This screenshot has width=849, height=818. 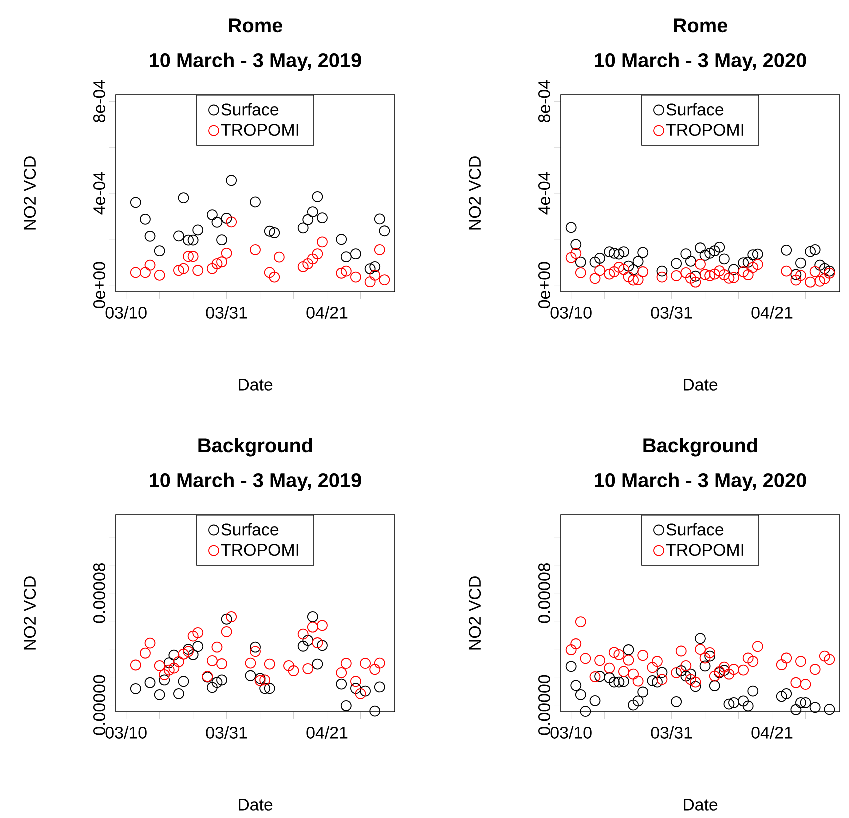 What do you see at coordinates (705, 550) in the screenshot?
I see `legend-label: TROPOMI` at bounding box center [705, 550].